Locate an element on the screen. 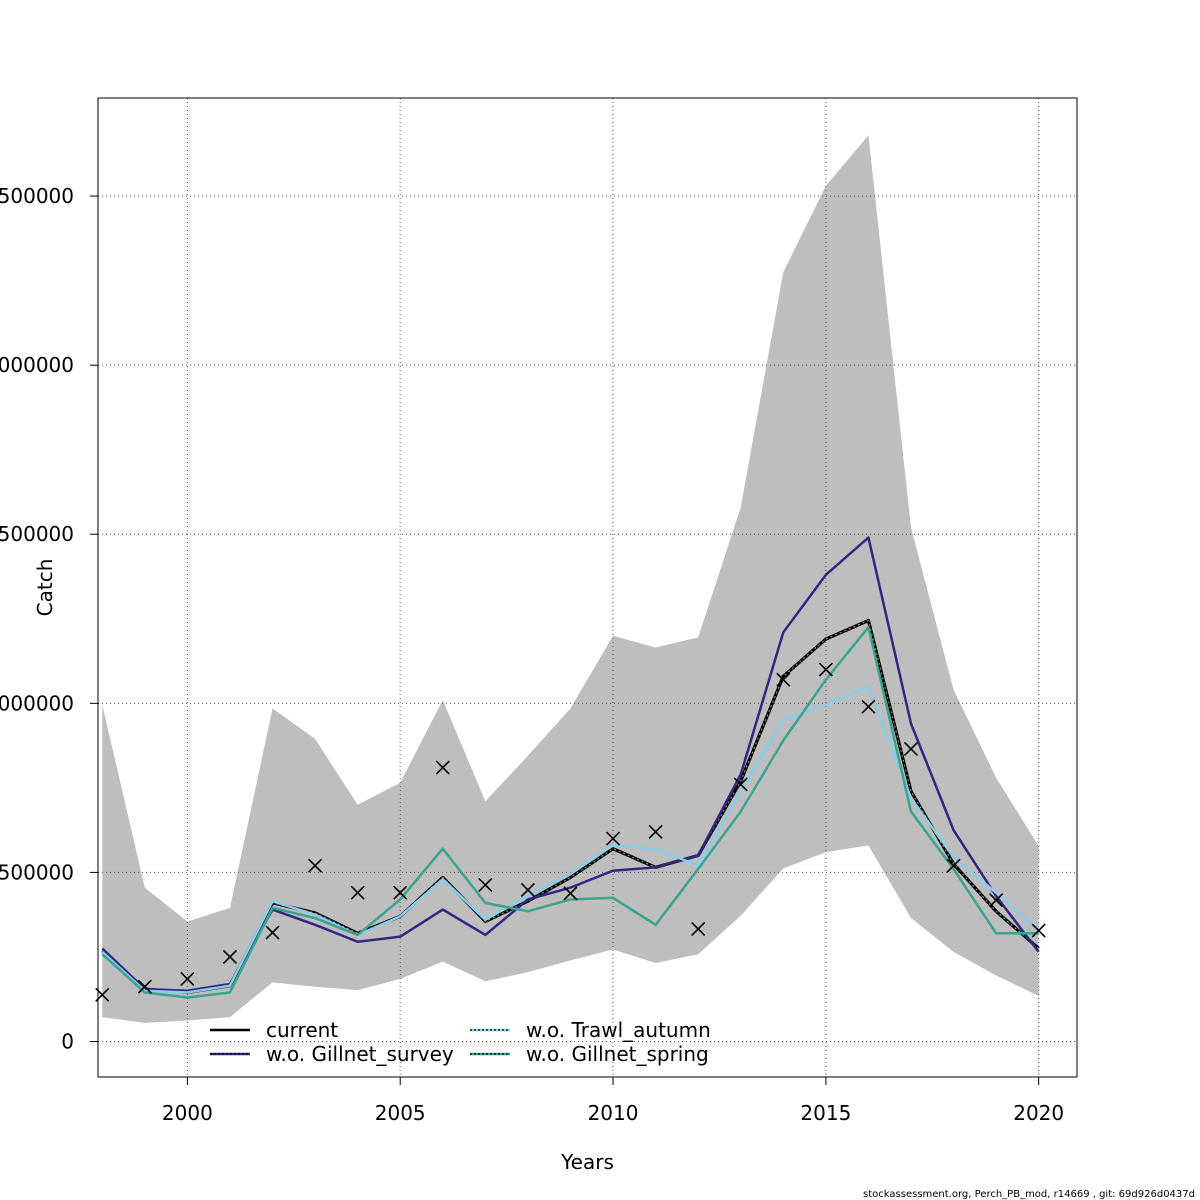  x-tick-label: 2015 is located at coordinates (825, 1113).